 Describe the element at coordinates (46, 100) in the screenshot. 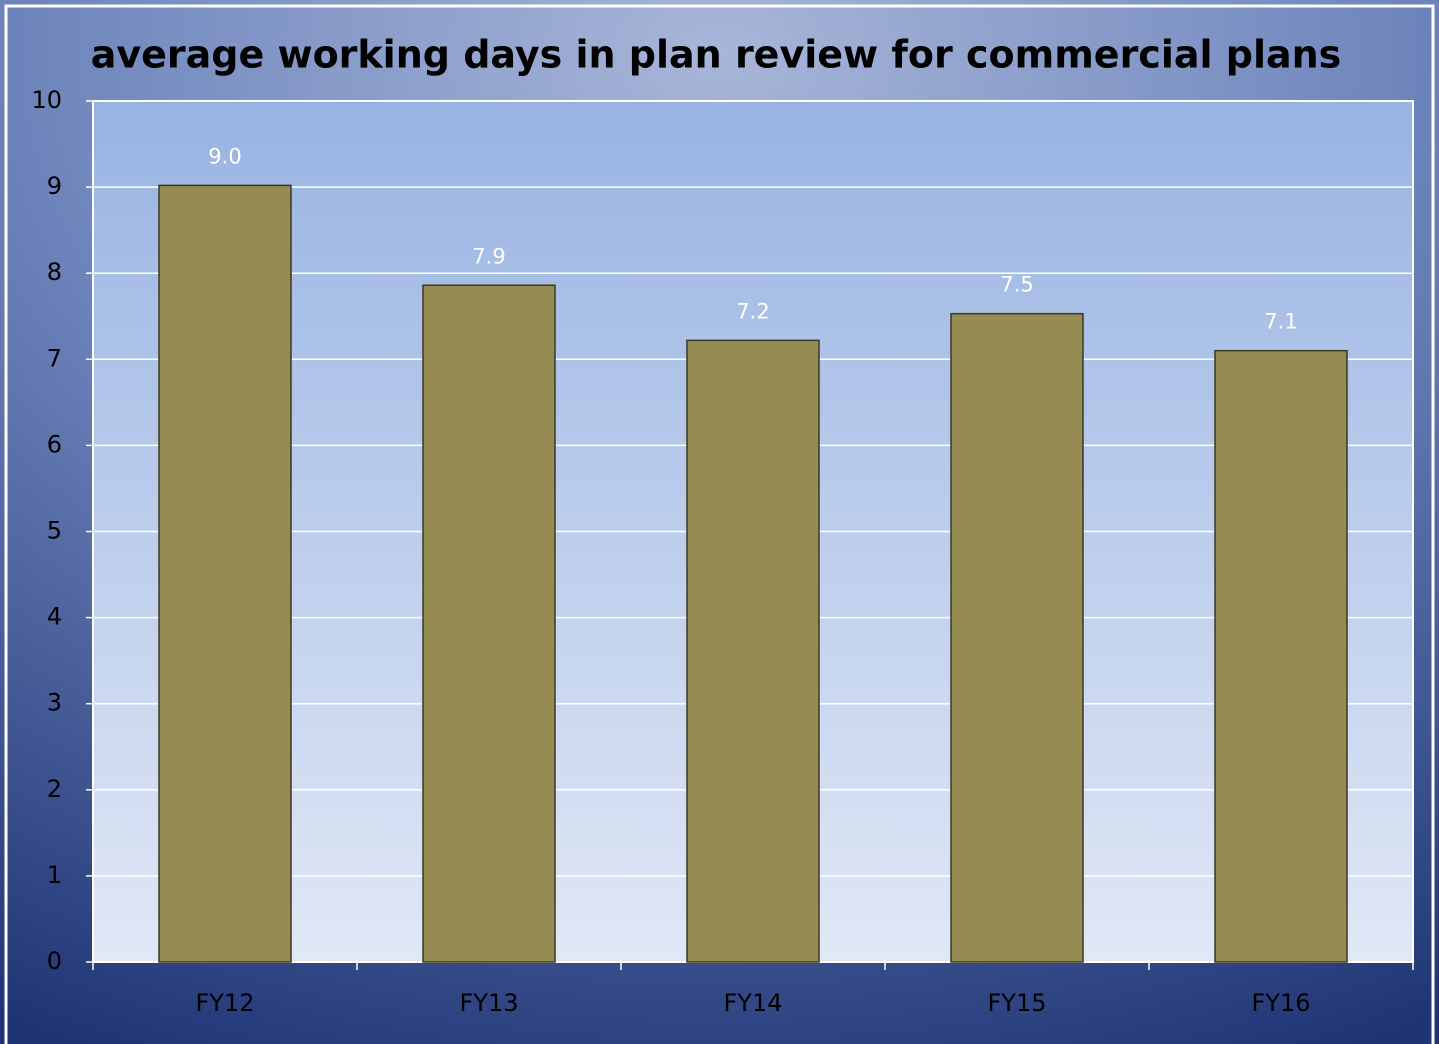

I see `y-tick-label: 10` at that location.